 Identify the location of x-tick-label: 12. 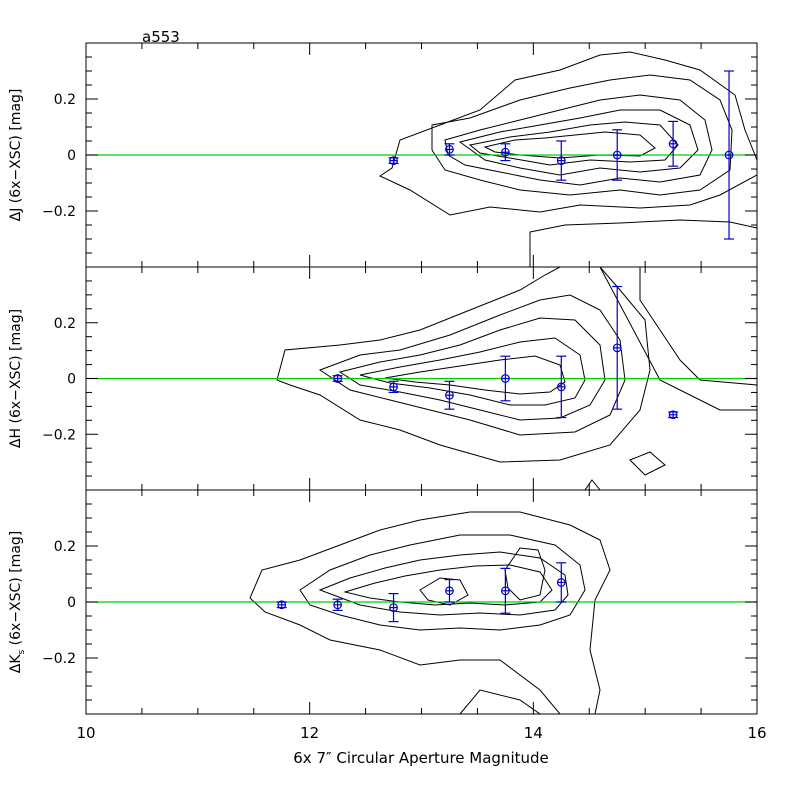
(309, 733).